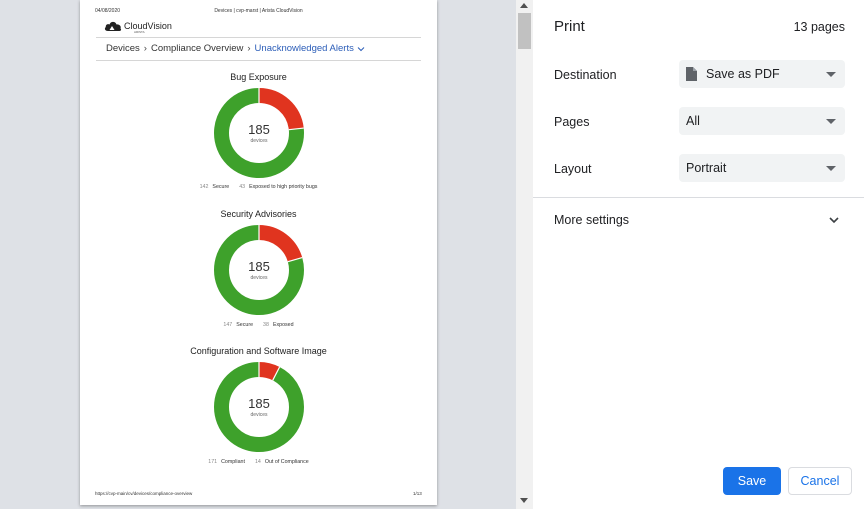 The image size is (864, 509). What do you see at coordinates (266, 325) in the screenshot?
I see `legend-count: 38` at bounding box center [266, 325].